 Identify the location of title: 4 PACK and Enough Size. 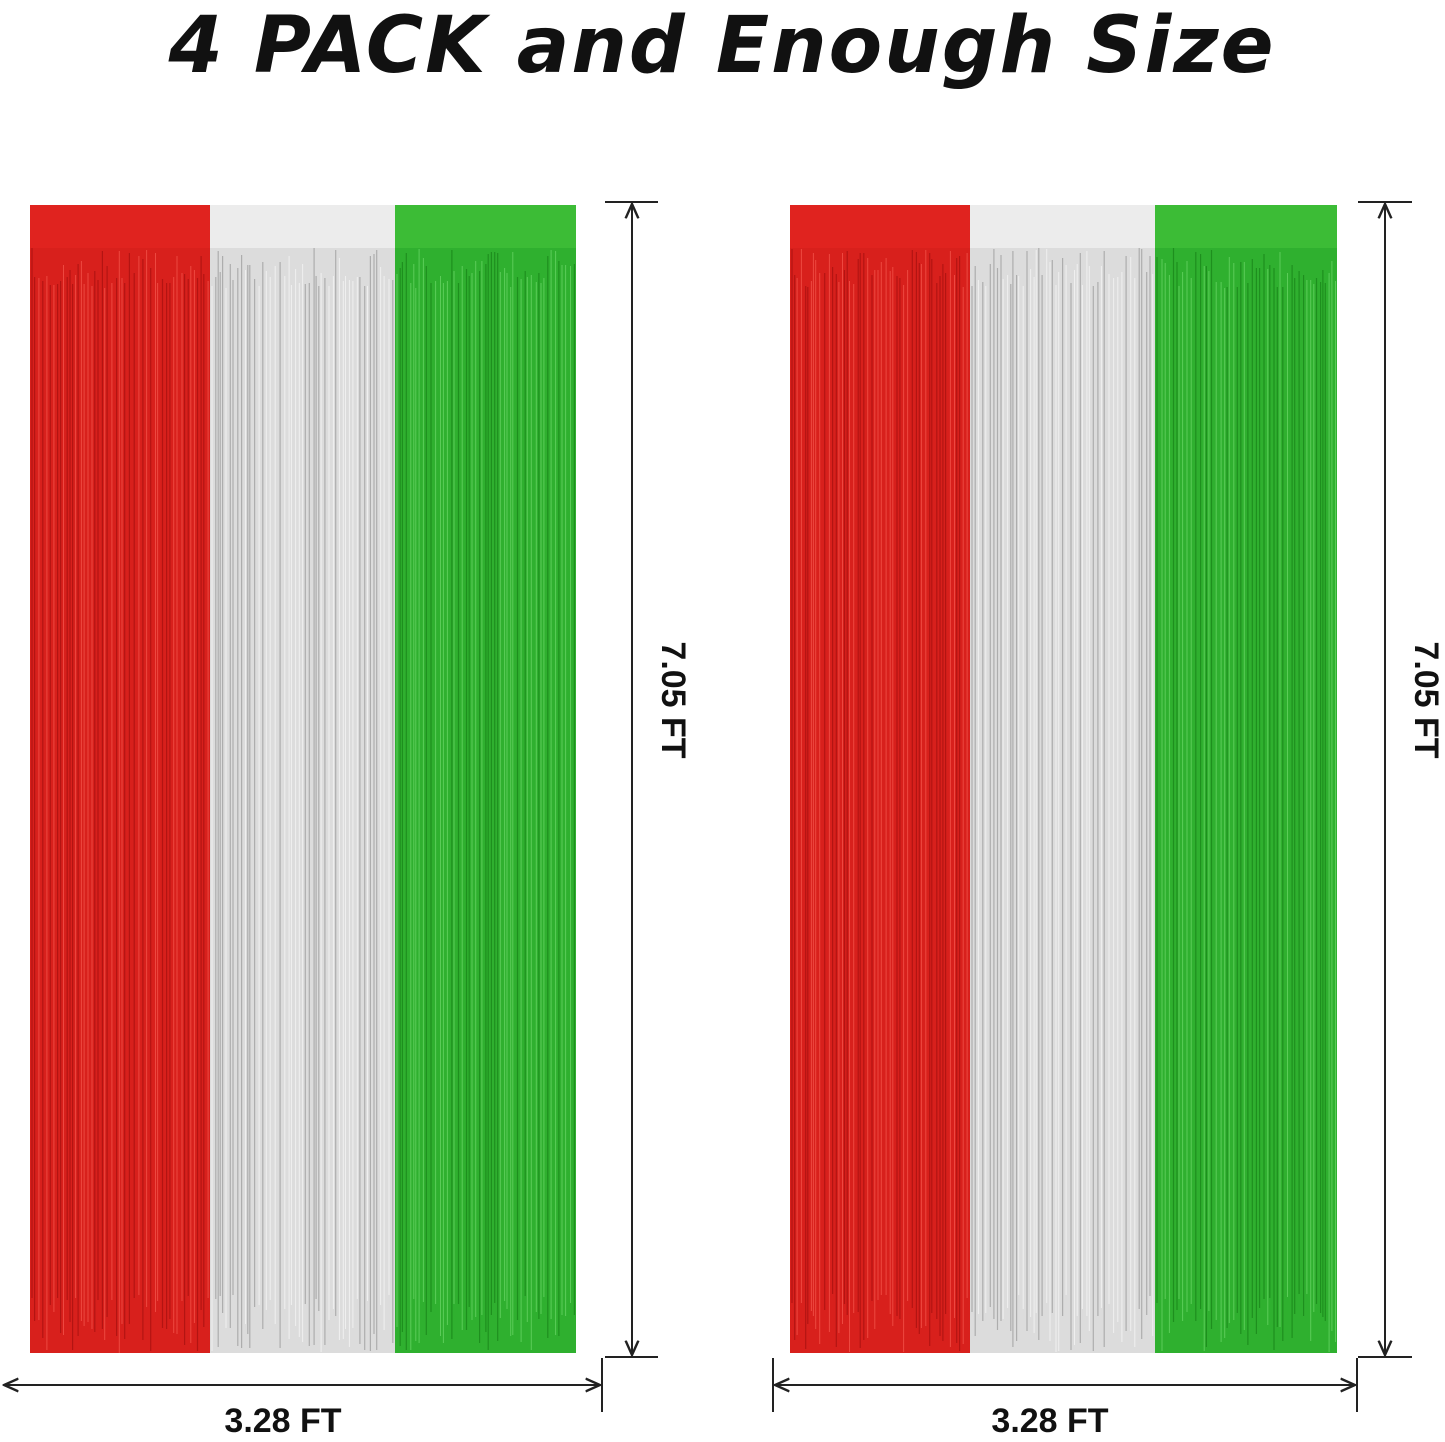
(721, 46).